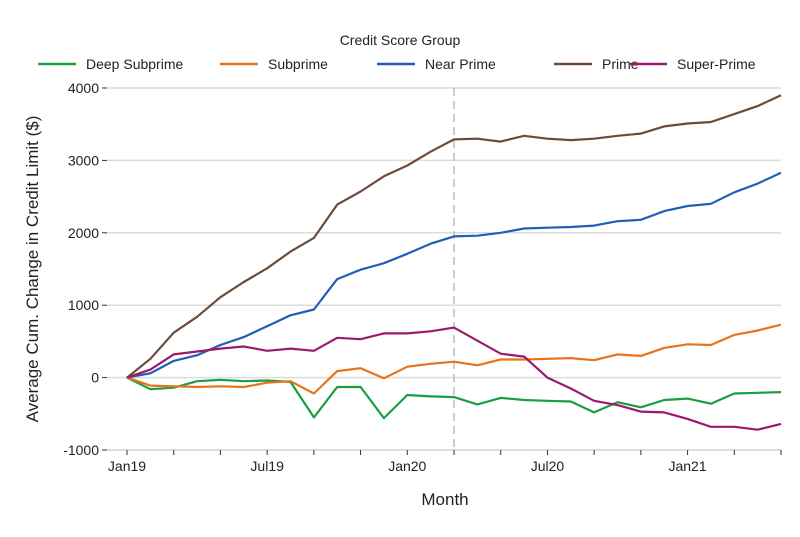 The width and height of the screenshot is (800, 537). What do you see at coordinates (83, 88) in the screenshot?
I see `y-tick-label: 4000` at bounding box center [83, 88].